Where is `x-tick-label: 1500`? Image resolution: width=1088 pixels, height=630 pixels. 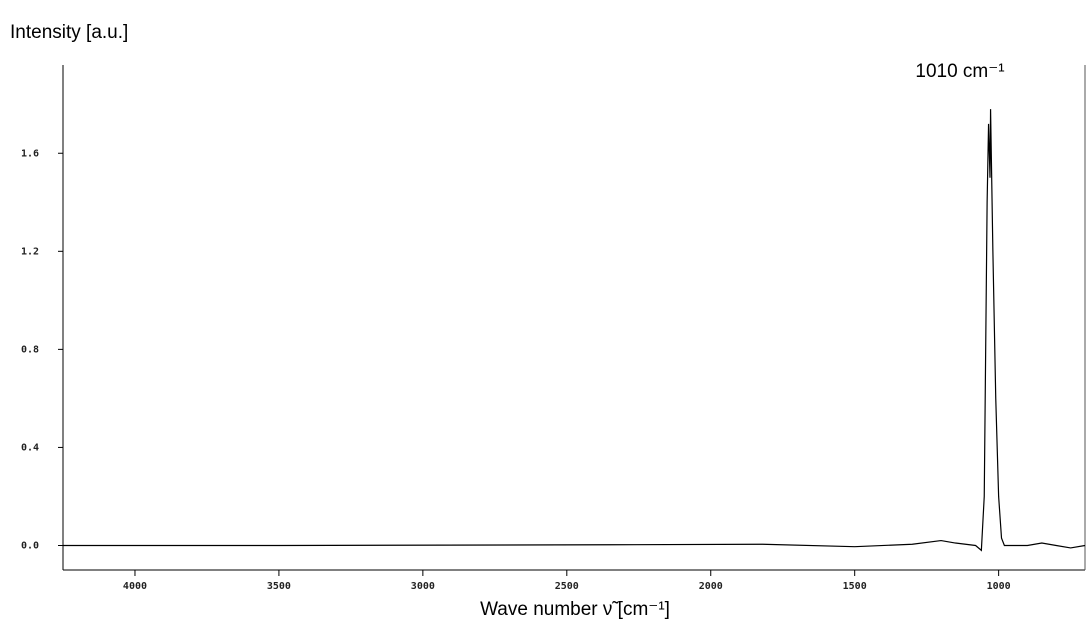 x-tick-label: 1500 is located at coordinates (855, 586).